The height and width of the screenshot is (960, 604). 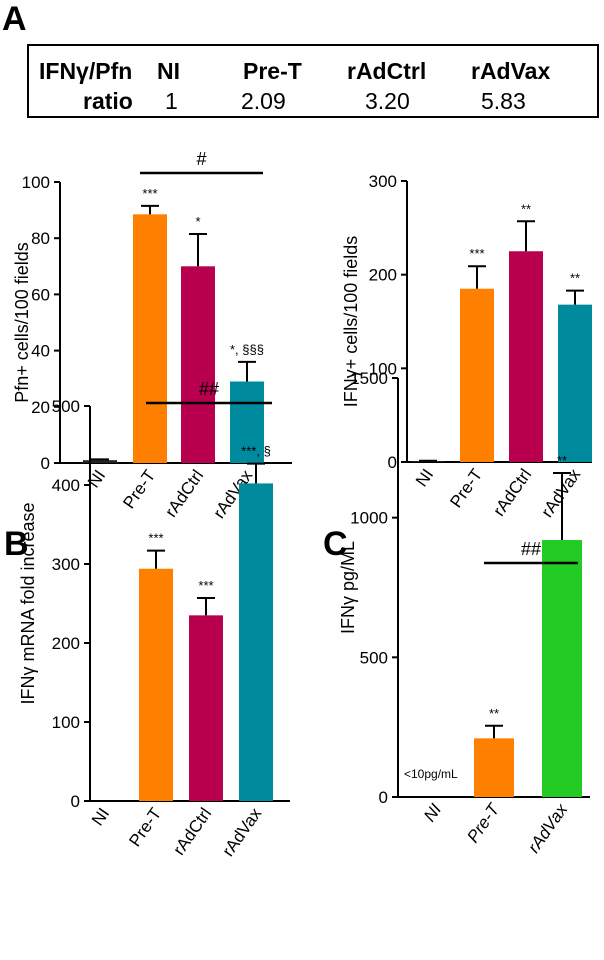 What do you see at coordinates (387, 101) in the screenshot?
I see `ratio-val-radctrl: 3.20` at bounding box center [387, 101].